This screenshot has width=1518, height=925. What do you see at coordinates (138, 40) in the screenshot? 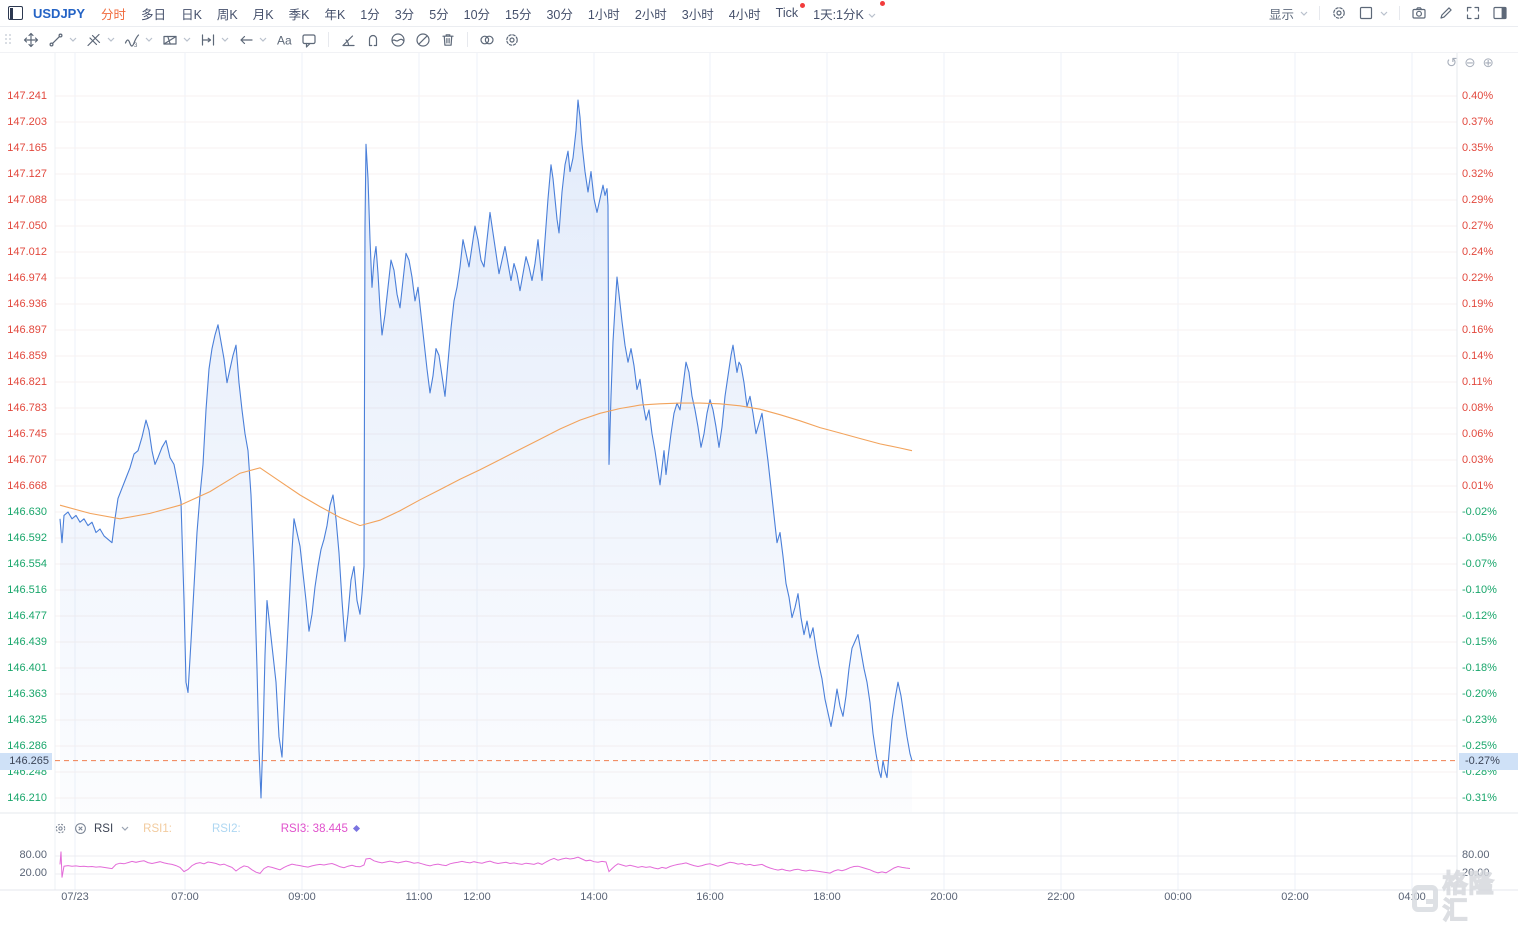
I see `elliott-wave-tool-icon: 3` at bounding box center [138, 40].